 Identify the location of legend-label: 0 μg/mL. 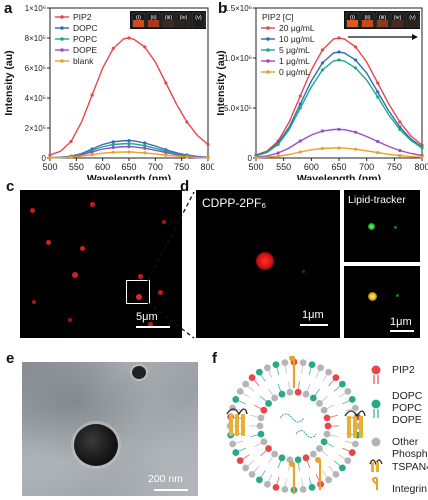
(294, 72).